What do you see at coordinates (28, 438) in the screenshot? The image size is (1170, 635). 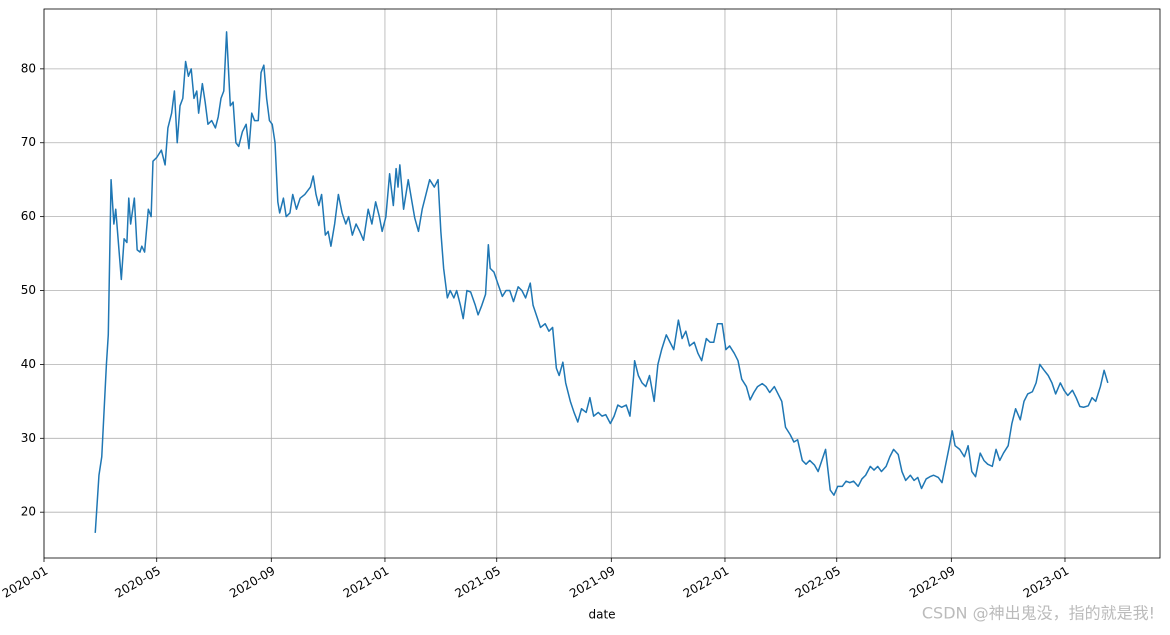 I see `y-tick-label: 30` at bounding box center [28, 438].